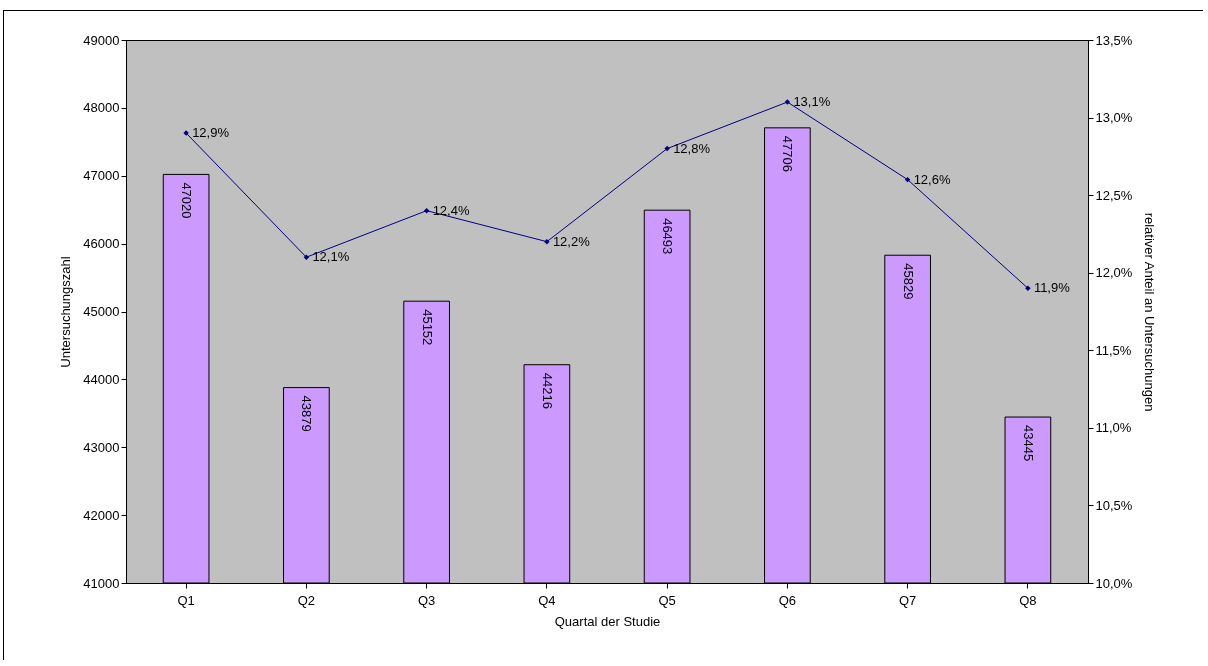  What do you see at coordinates (426, 600) in the screenshot?
I see `x-tick-label: Q3` at bounding box center [426, 600].